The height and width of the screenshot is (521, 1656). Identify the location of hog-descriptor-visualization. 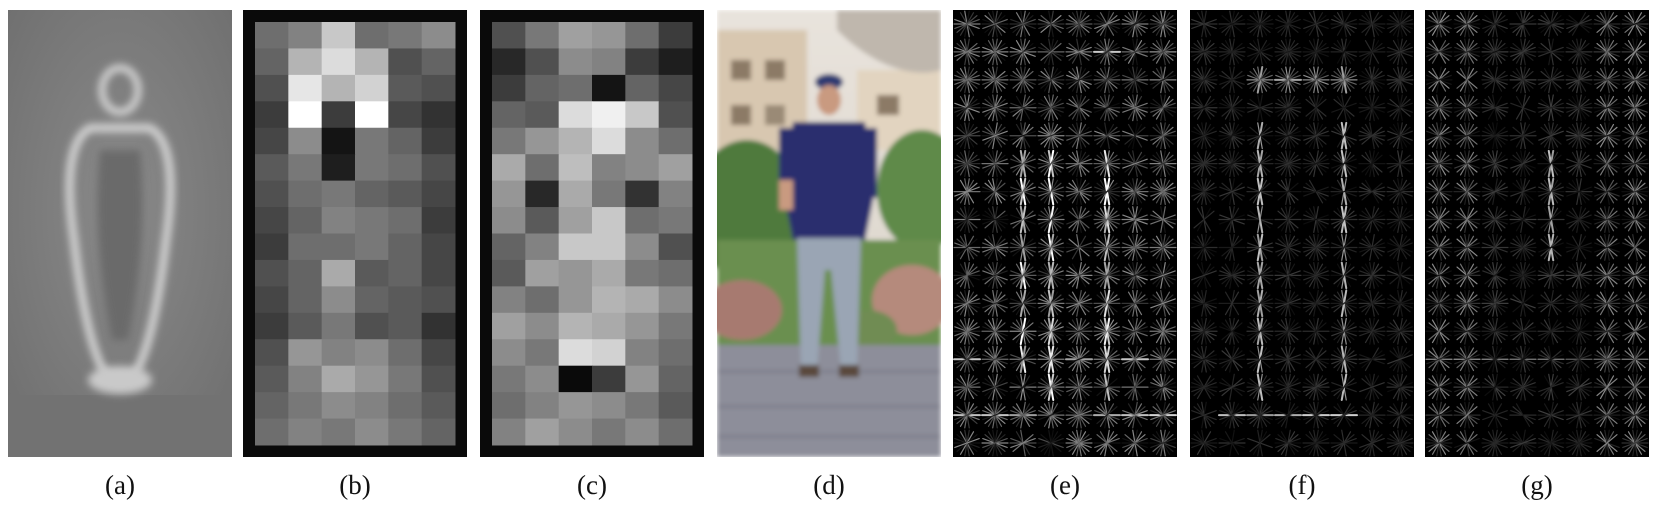
(1065, 233).